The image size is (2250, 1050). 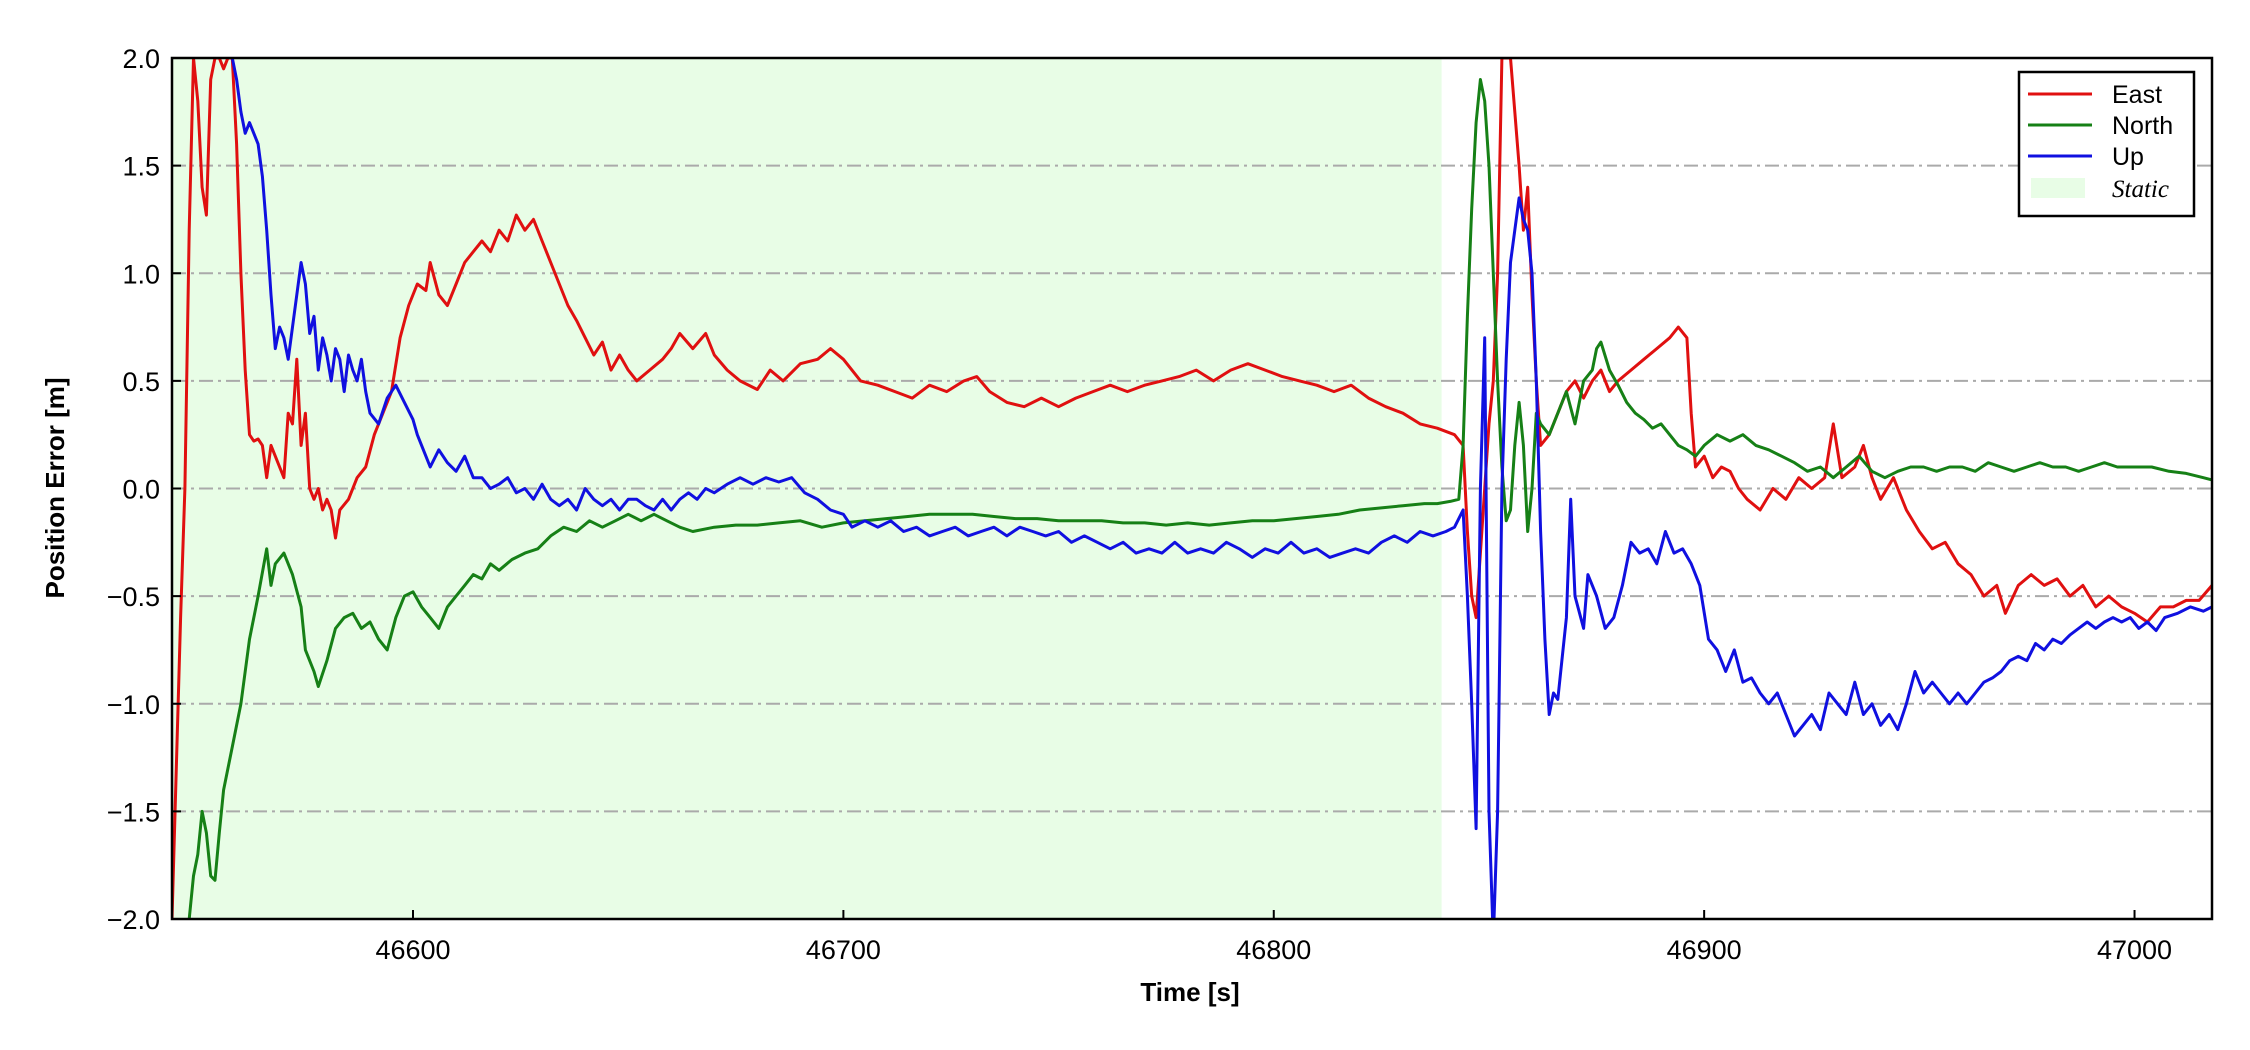 I want to click on x-tick-label: 46700, so click(x=843, y=950).